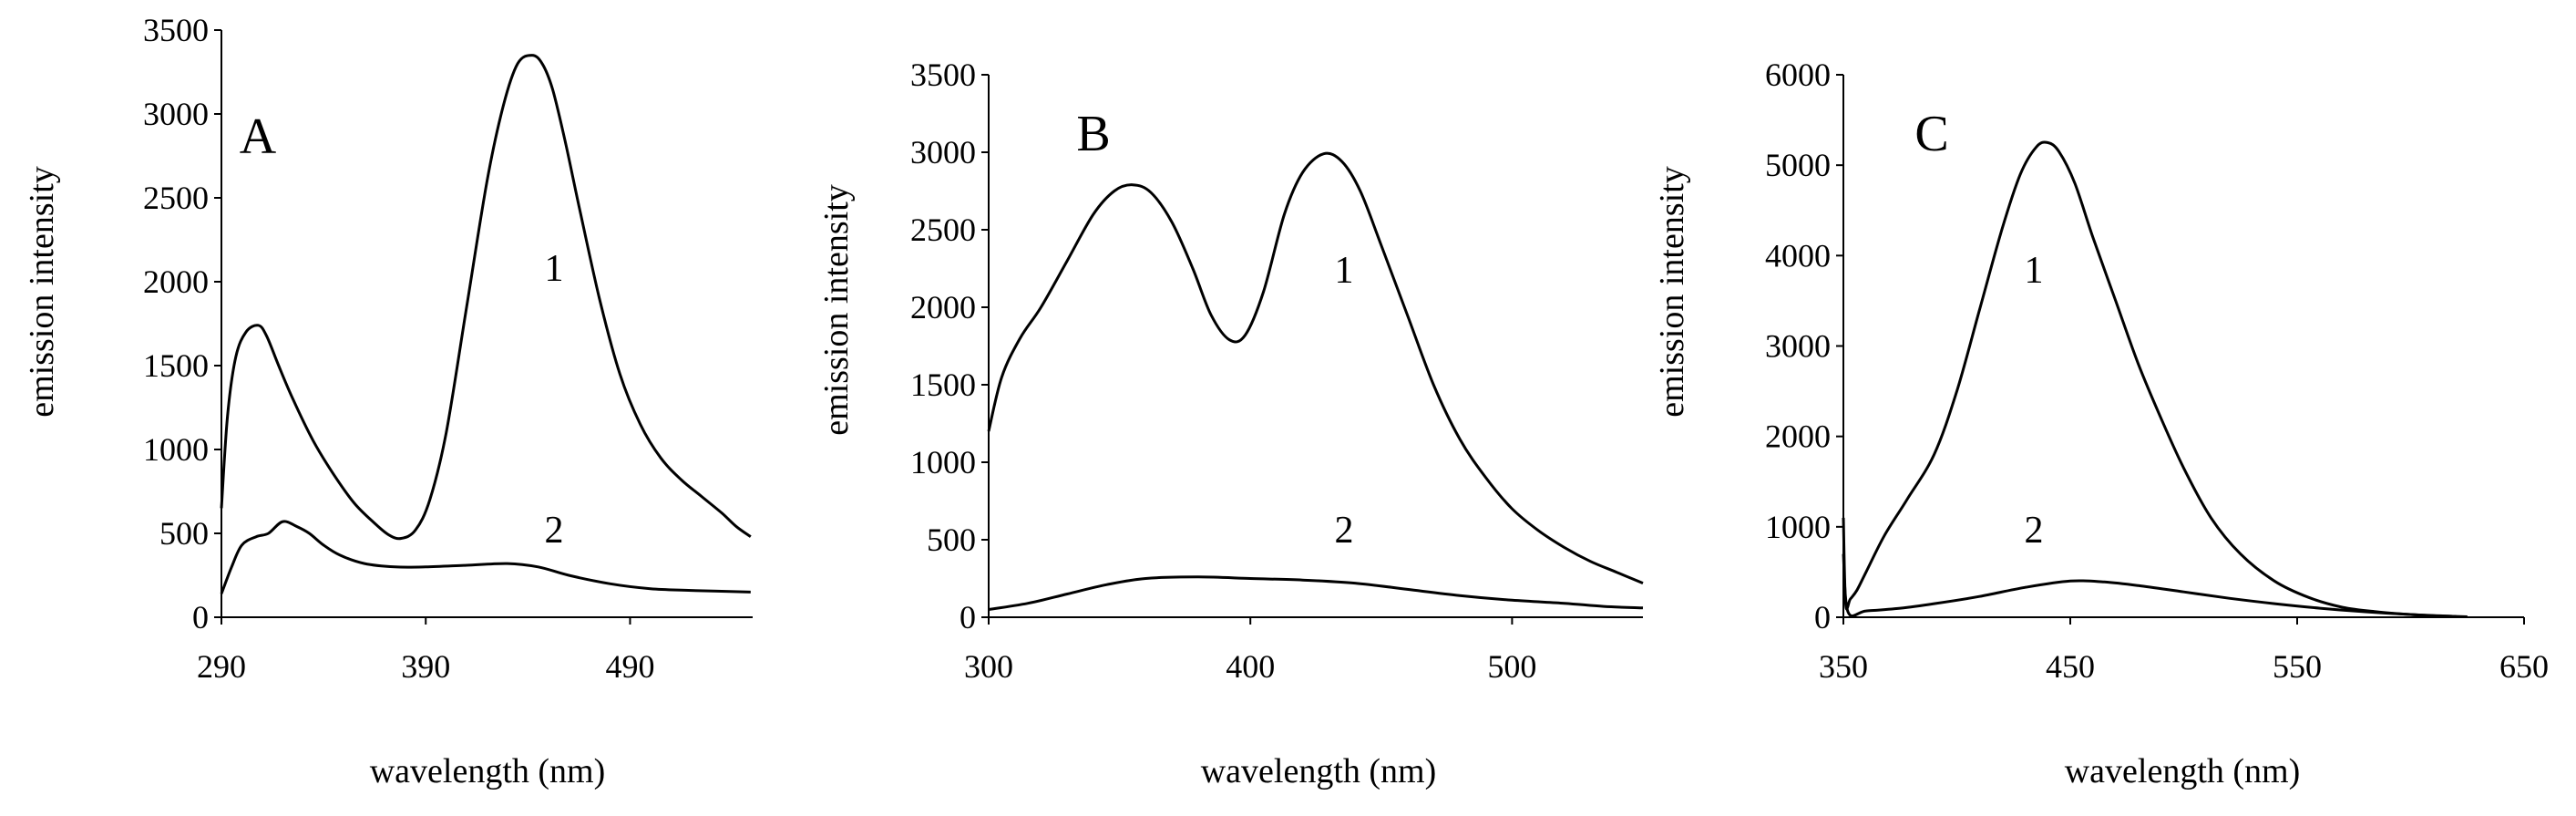  Describe the element at coordinates (1251, 667) in the screenshot. I see `x-tick-label: 400` at that location.